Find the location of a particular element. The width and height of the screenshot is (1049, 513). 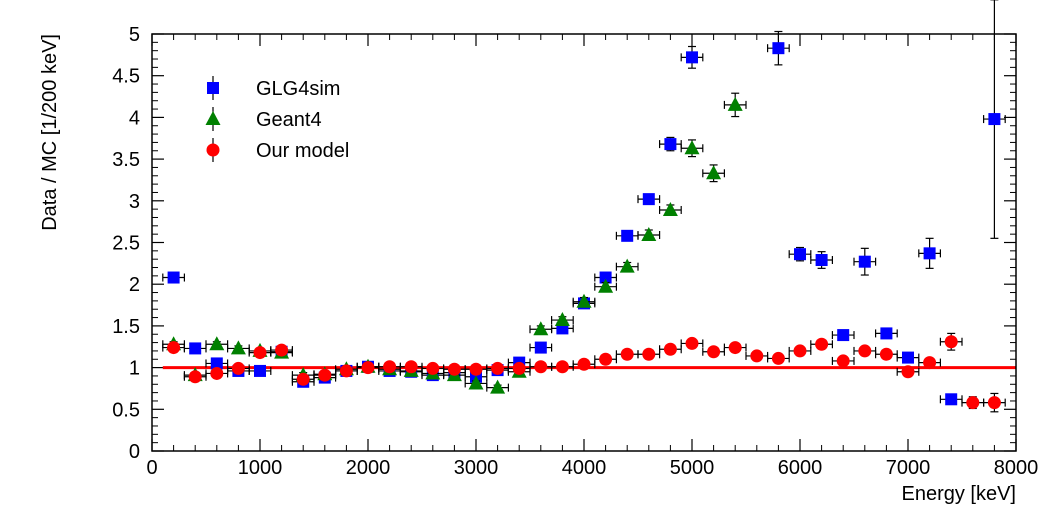

x-tick-label: 5000 is located at coordinates (692, 468).